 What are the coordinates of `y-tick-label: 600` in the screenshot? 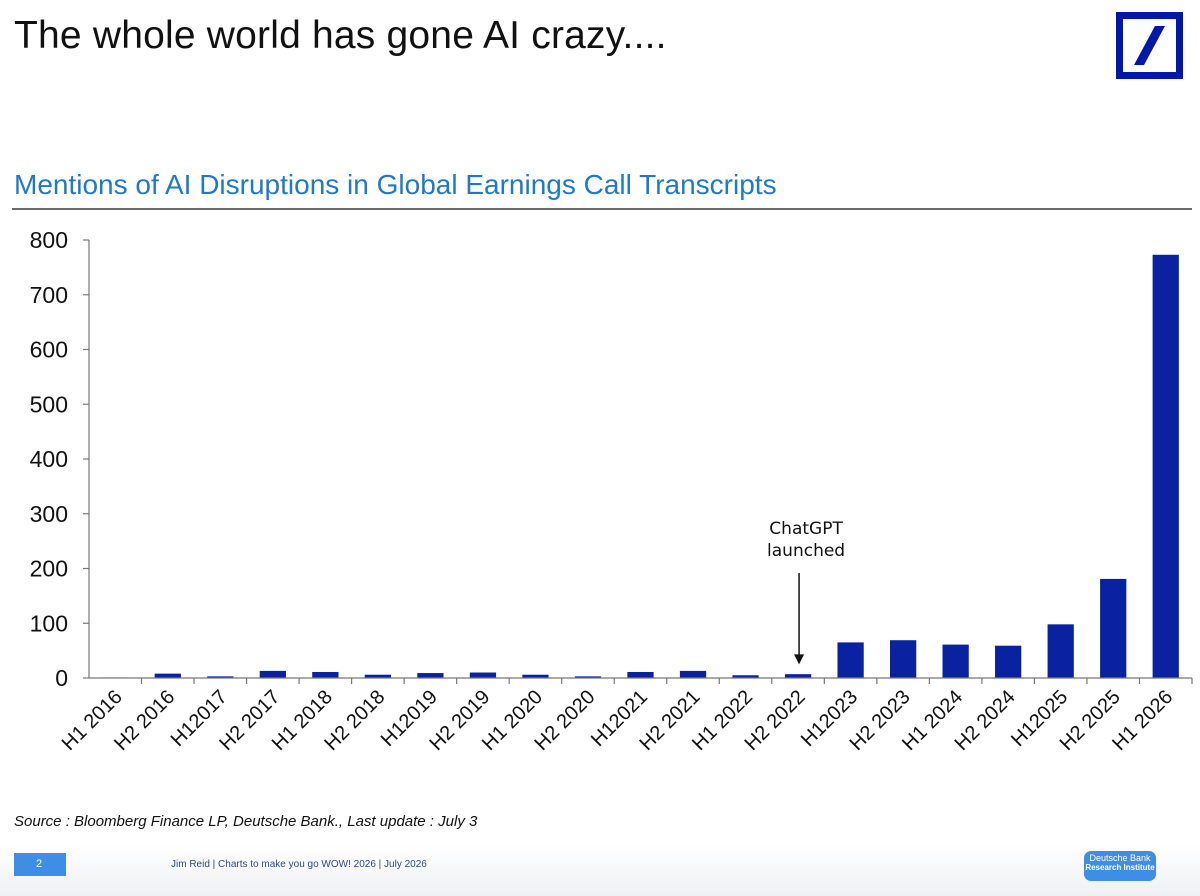 It's located at (49, 350).